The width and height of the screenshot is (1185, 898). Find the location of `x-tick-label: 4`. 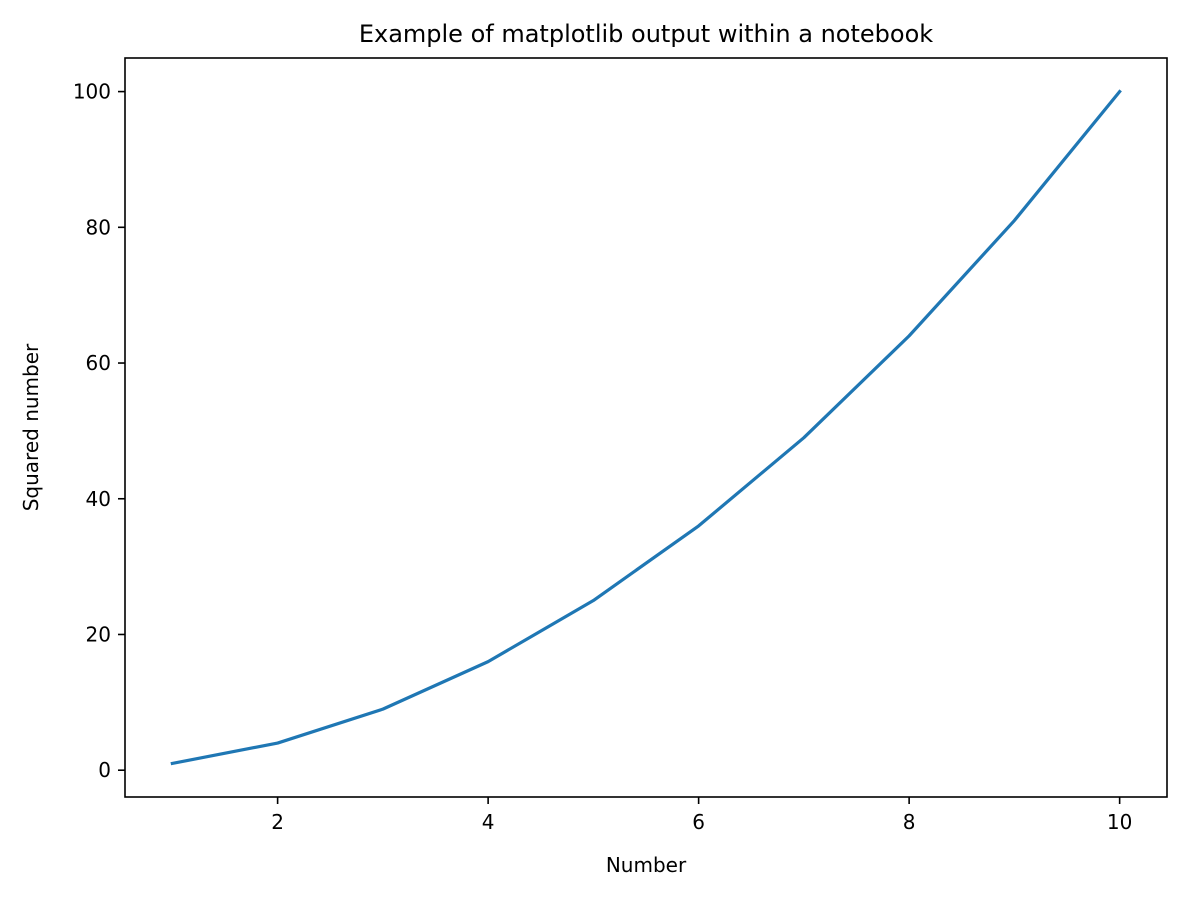

x-tick-label: 4 is located at coordinates (488, 822).